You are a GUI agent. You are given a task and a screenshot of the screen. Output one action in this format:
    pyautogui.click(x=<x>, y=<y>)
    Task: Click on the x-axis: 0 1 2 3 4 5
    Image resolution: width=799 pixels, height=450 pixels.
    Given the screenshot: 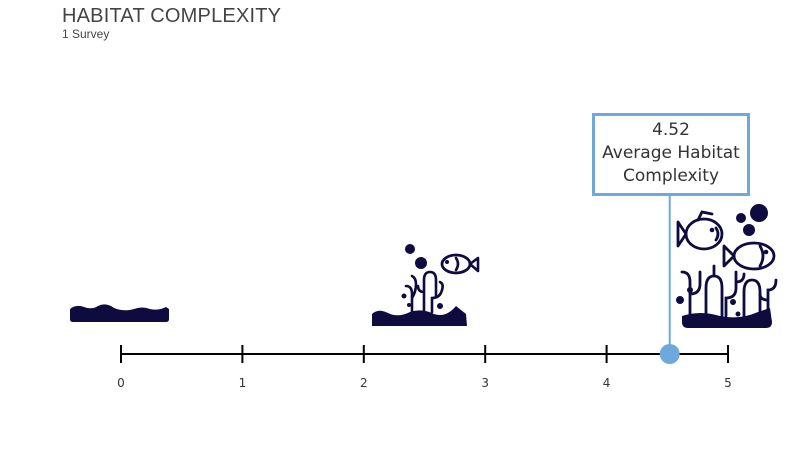 What is the action you would take?
    pyautogui.click(x=424, y=367)
    